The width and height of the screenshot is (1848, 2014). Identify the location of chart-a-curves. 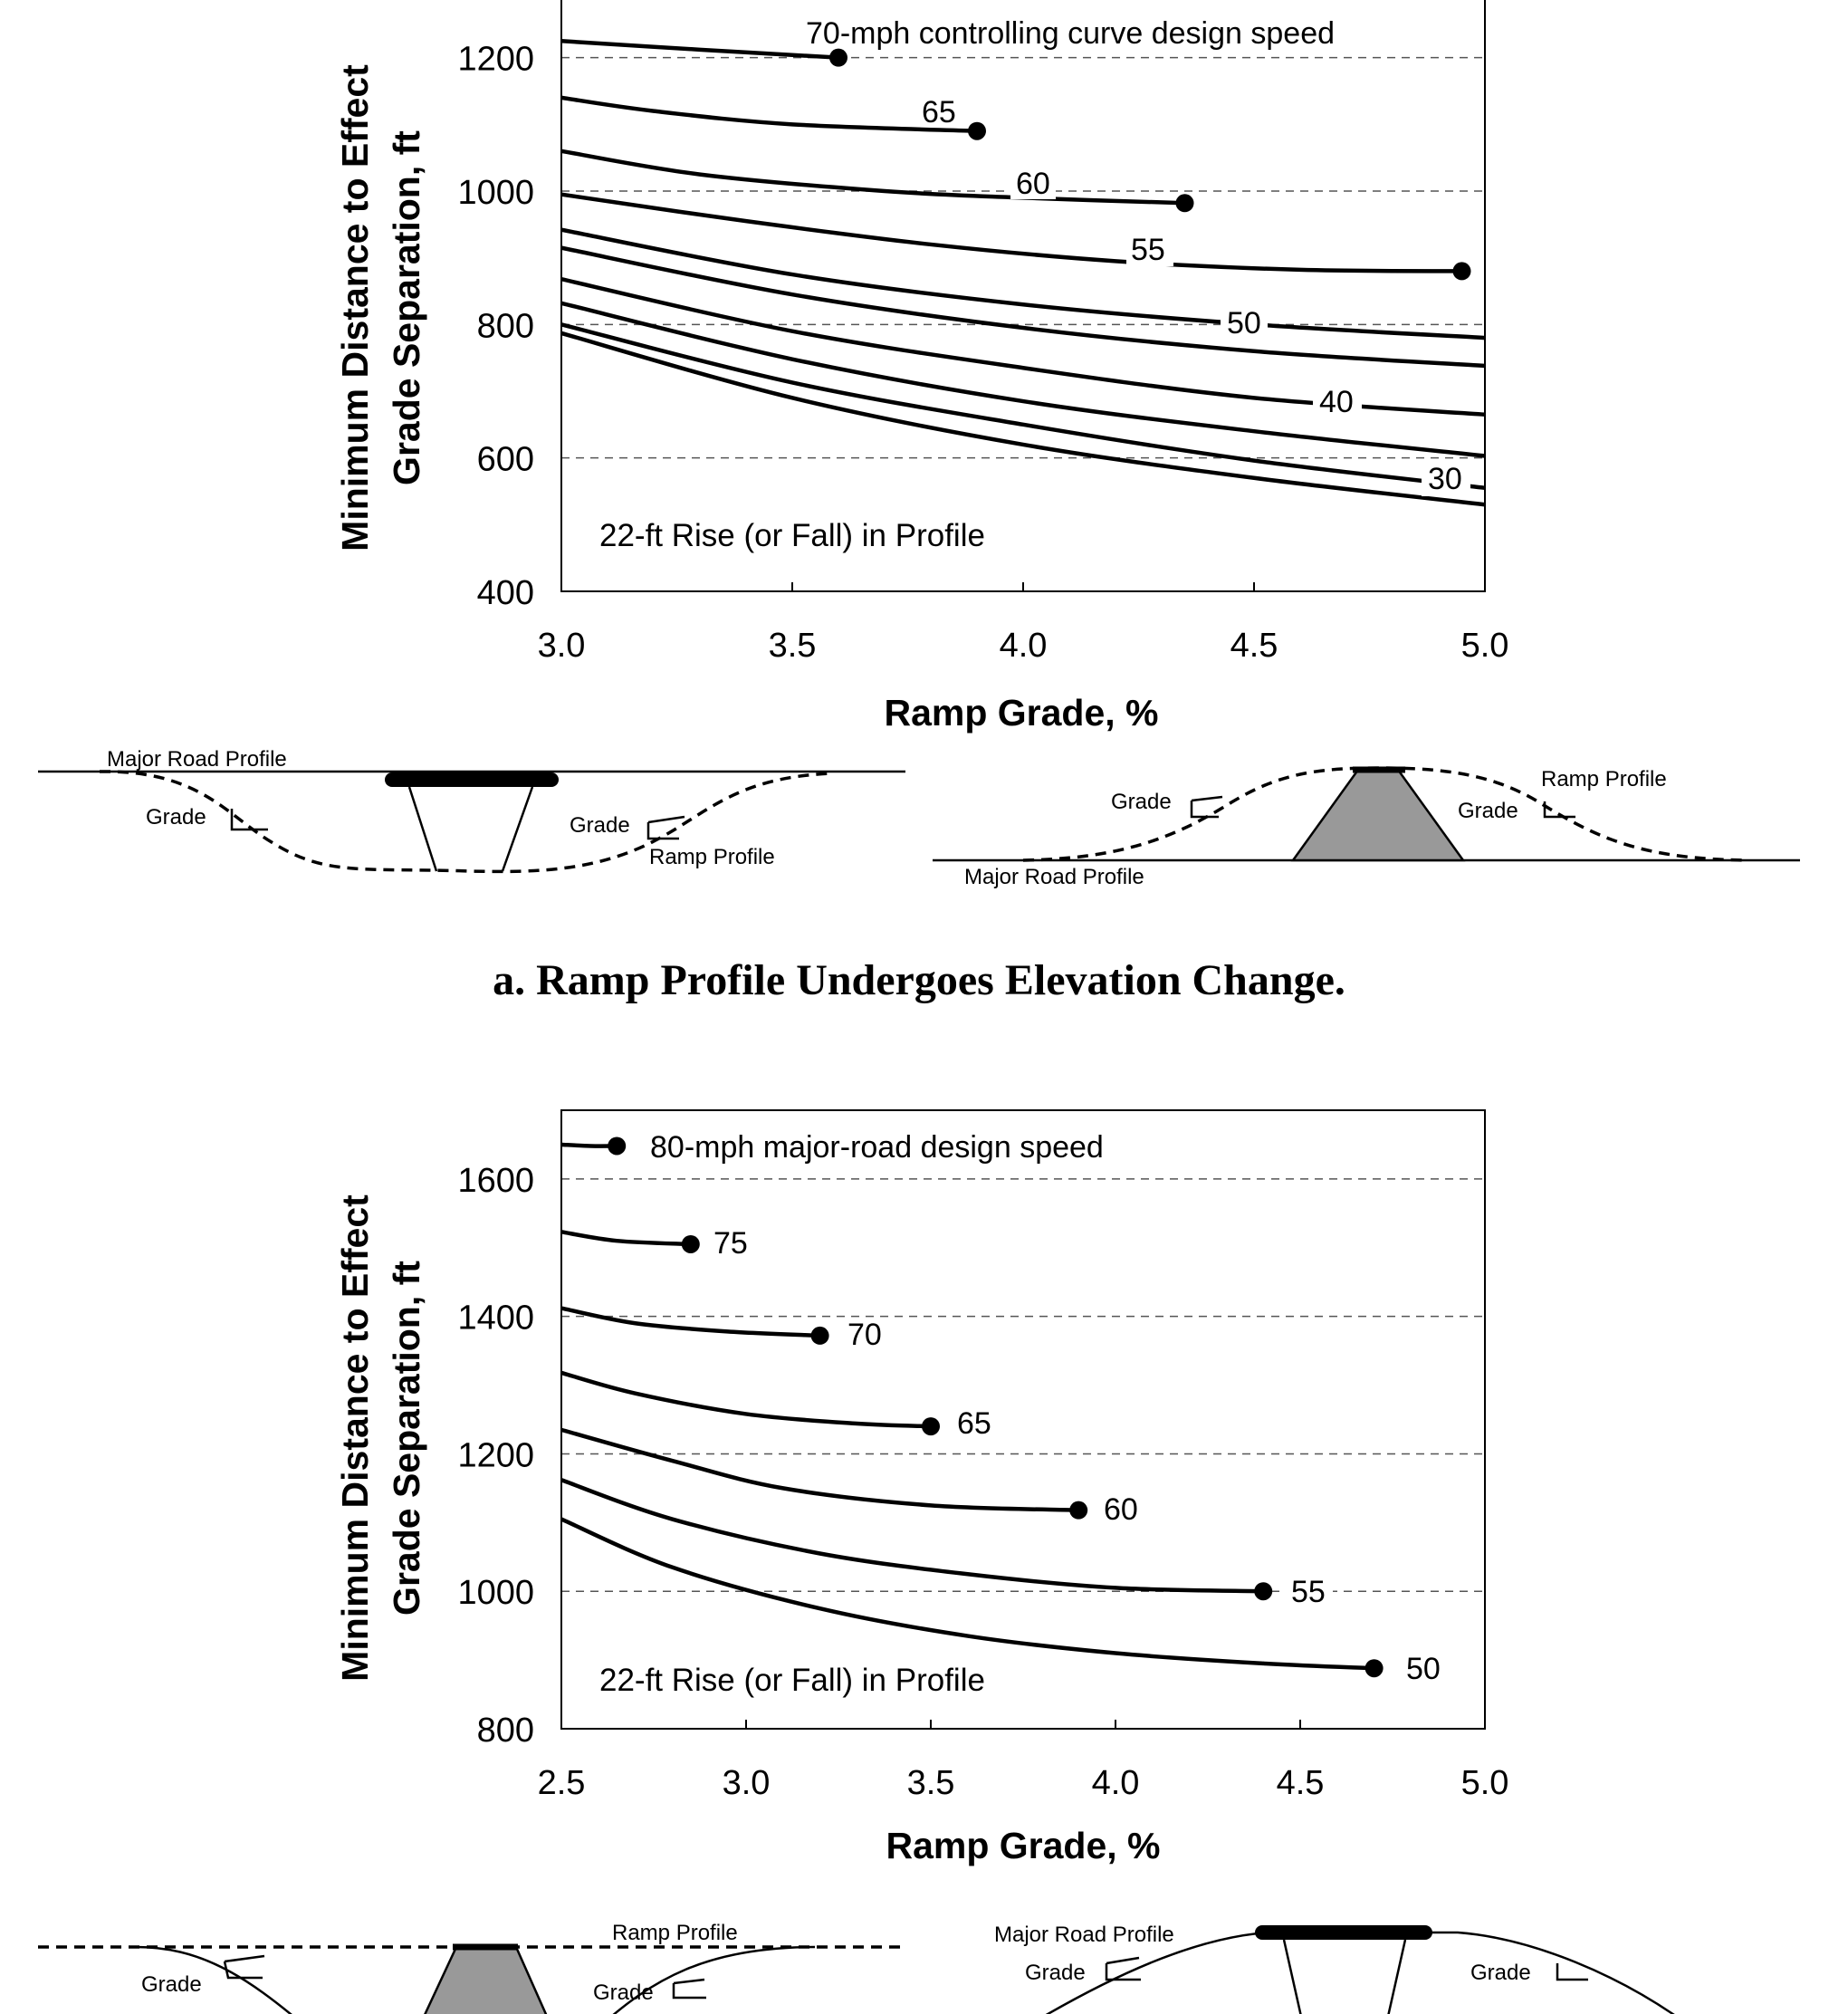
(1023, 273).